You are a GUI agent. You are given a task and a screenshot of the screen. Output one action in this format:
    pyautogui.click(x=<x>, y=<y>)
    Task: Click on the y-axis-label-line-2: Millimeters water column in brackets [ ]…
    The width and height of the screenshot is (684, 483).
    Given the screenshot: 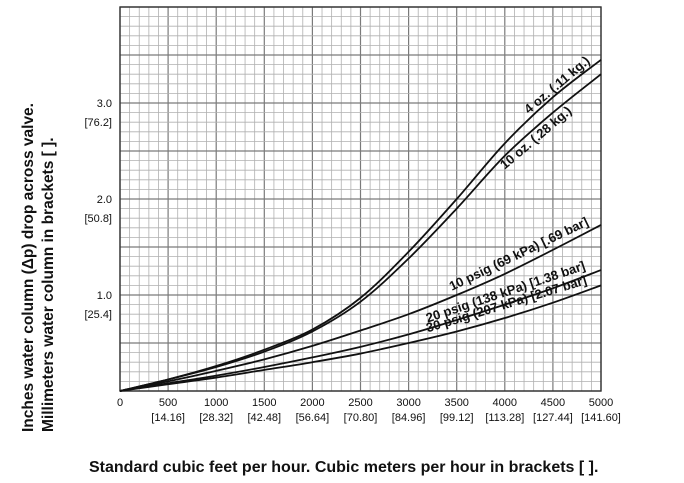 What is the action you would take?
    pyautogui.click(x=48, y=284)
    